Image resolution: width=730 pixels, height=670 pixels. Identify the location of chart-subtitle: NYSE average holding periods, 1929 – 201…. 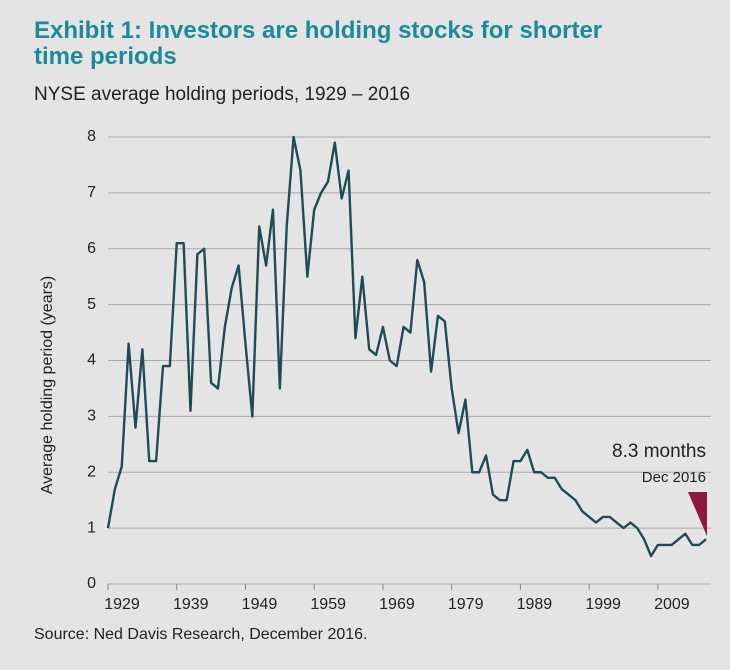
(222, 94).